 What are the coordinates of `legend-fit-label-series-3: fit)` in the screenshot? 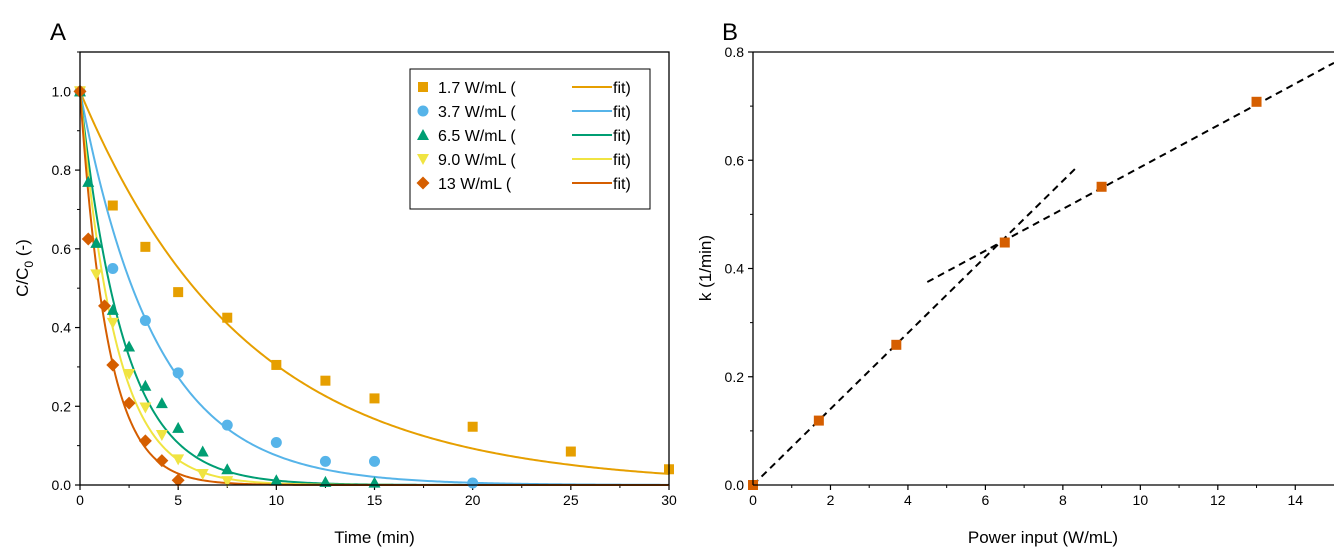 It's located at (622, 136).